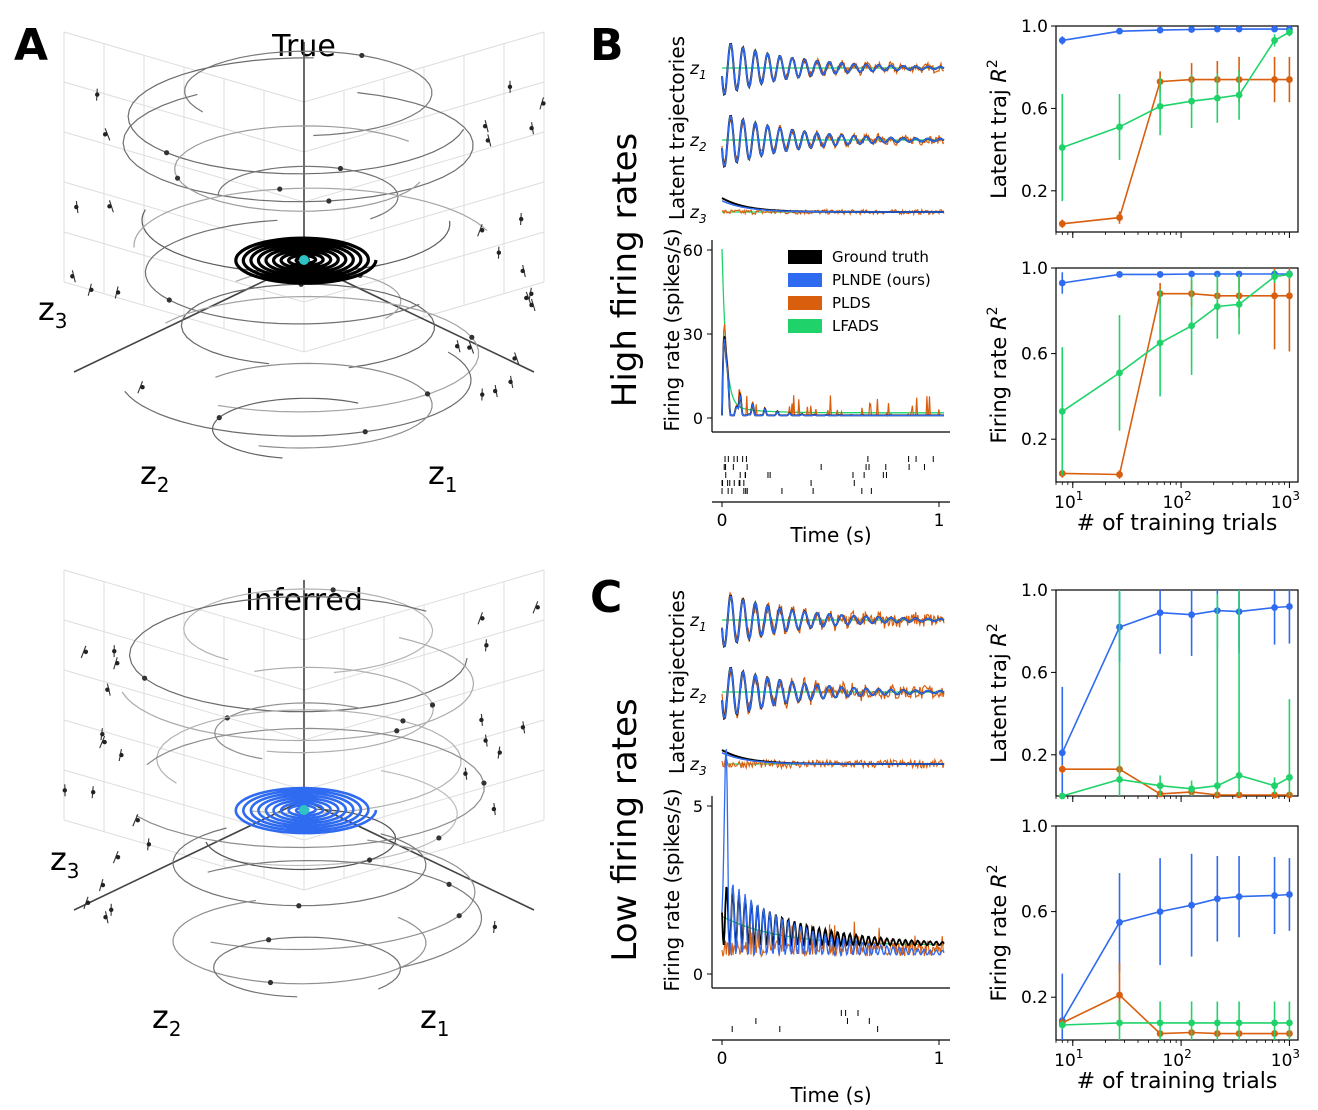 This screenshot has height=1110, width=1318. What do you see at coordinates (859, 291) in the screenshot?
I see `legend: Ground truth PLNDE (ours) PLDS LFADS` at bounding box center [859, 291].